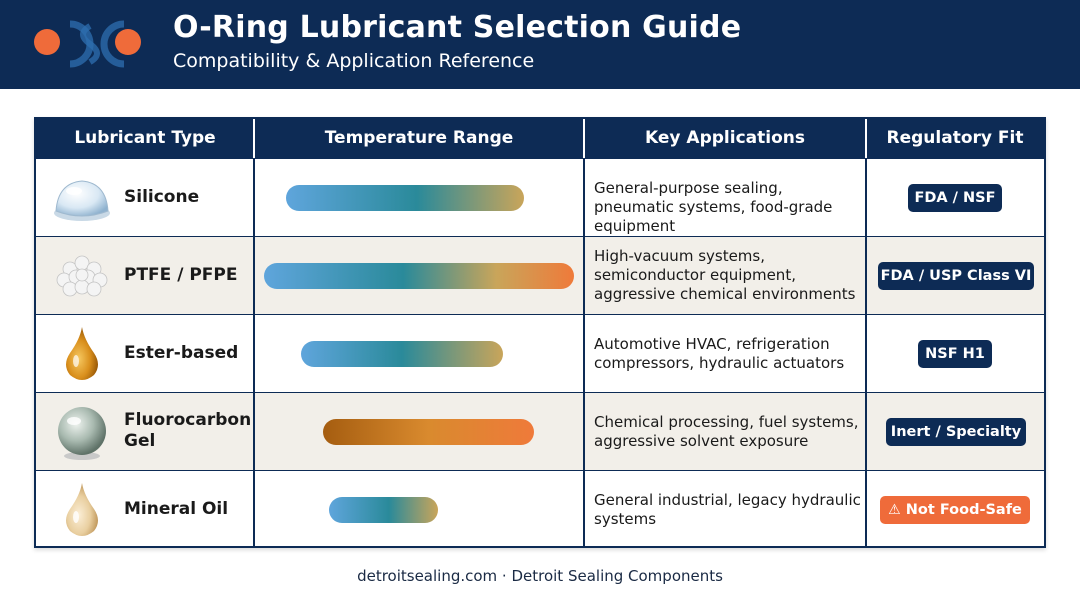 The image size is (1080, 603). What do you see at coordinates (176, 509) in the screenshot?
I see `lubricant-name: Mineral Oil` at bounding box center [176, 509].